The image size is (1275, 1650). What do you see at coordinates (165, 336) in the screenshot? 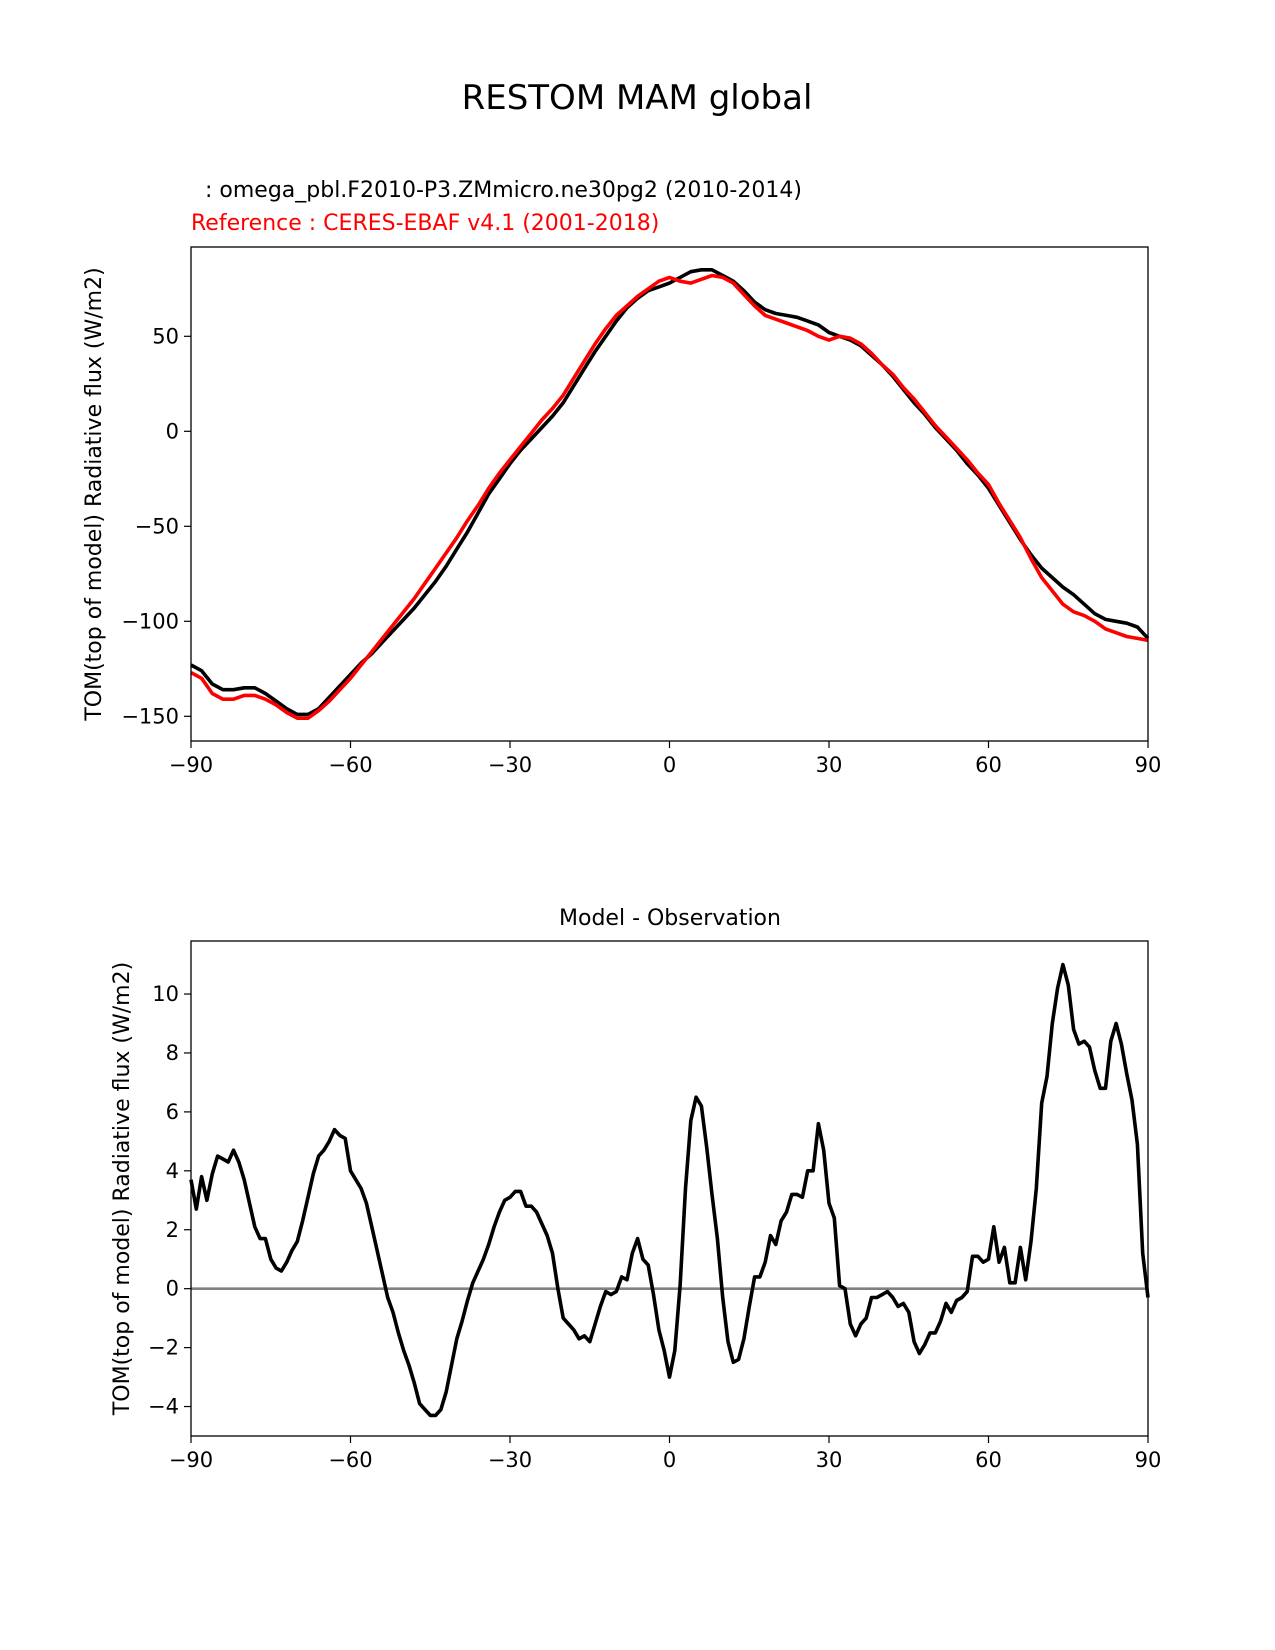
I see `y-tick-label: 50` at bounding box center [165, 336].